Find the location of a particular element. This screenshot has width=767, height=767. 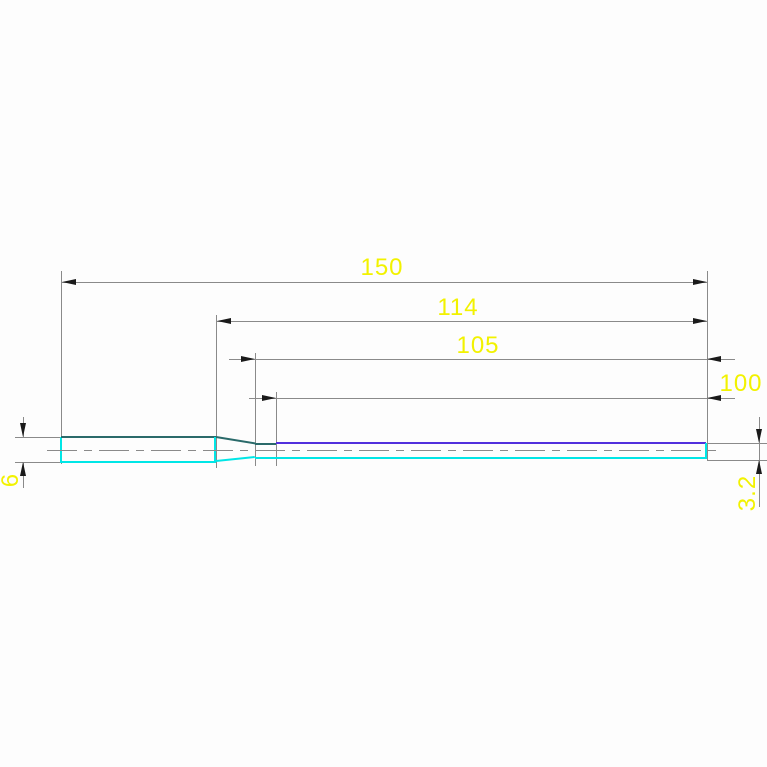

arrowhead-3-2-bottom is located at coordinates (759, 467).